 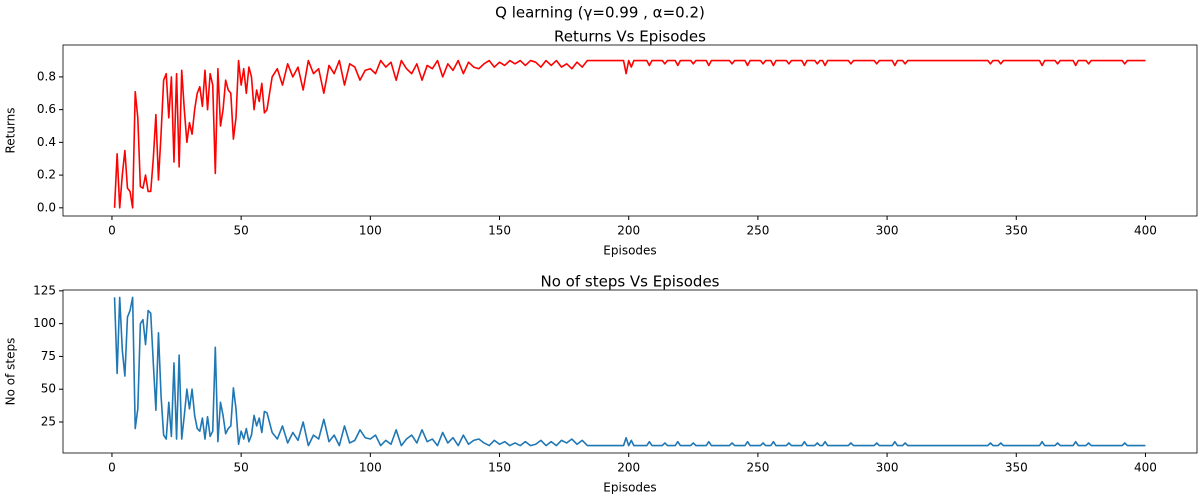 What do you see at coordinates (44, 290) in the screenshot?
I see `y-tick-label: 125` at bounding box center [44, 290].